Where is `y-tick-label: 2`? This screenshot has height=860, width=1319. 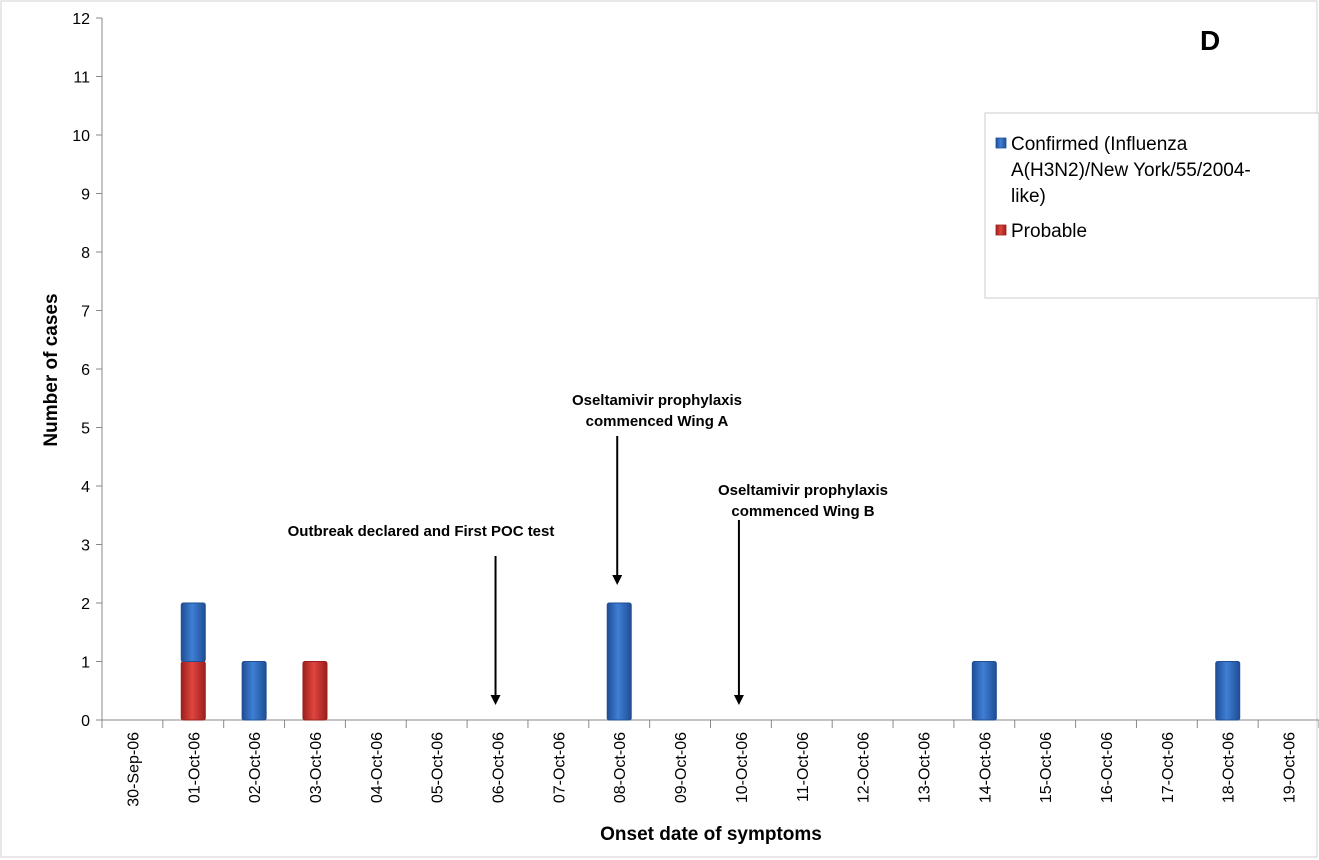
y-tick-label: 2 is located at coordinates (85, 604).